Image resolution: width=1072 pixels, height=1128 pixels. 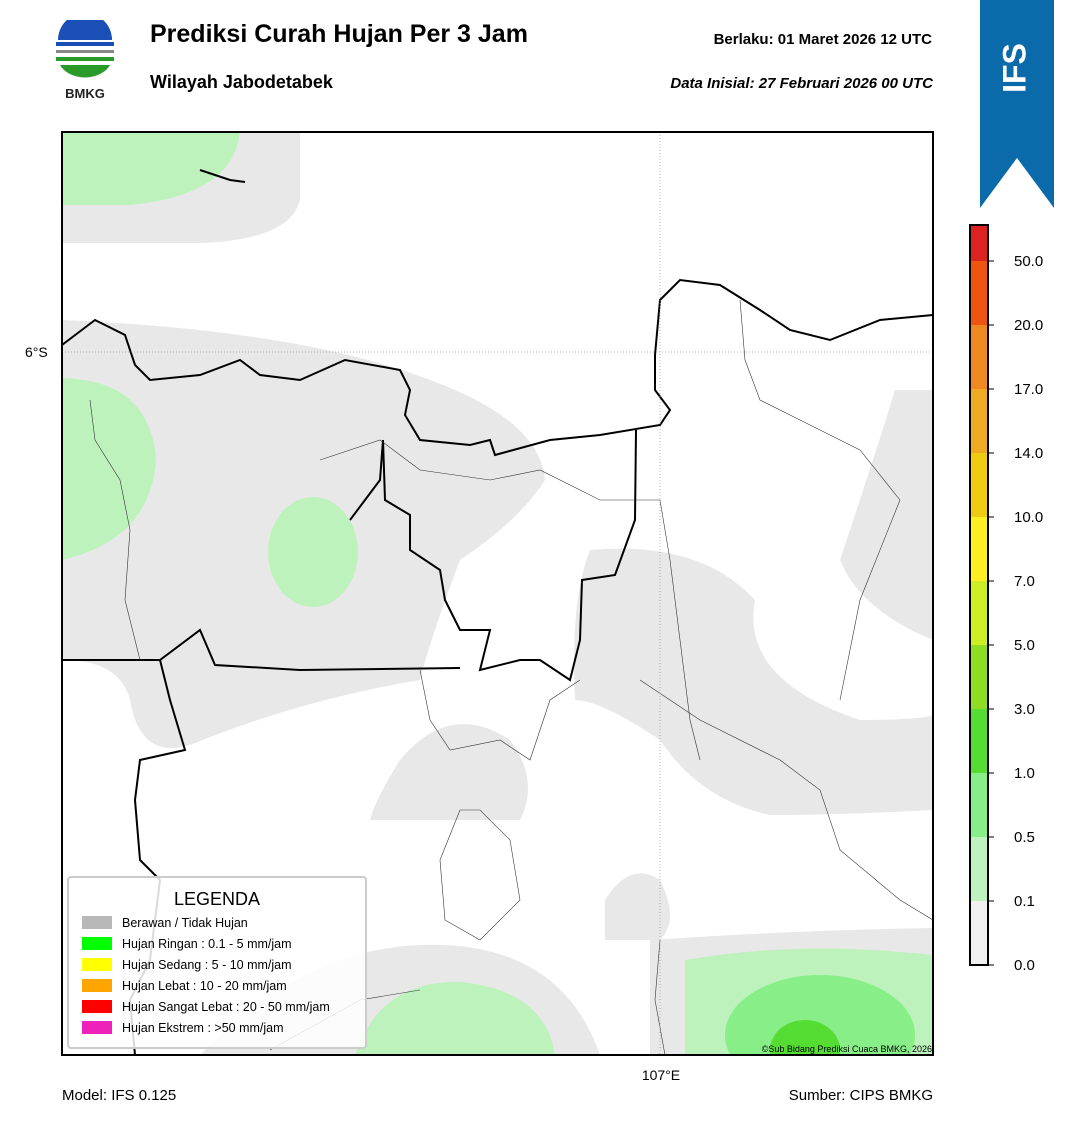 I want to click on colorbar-label: 5.0, so click(x=1024, y=645).